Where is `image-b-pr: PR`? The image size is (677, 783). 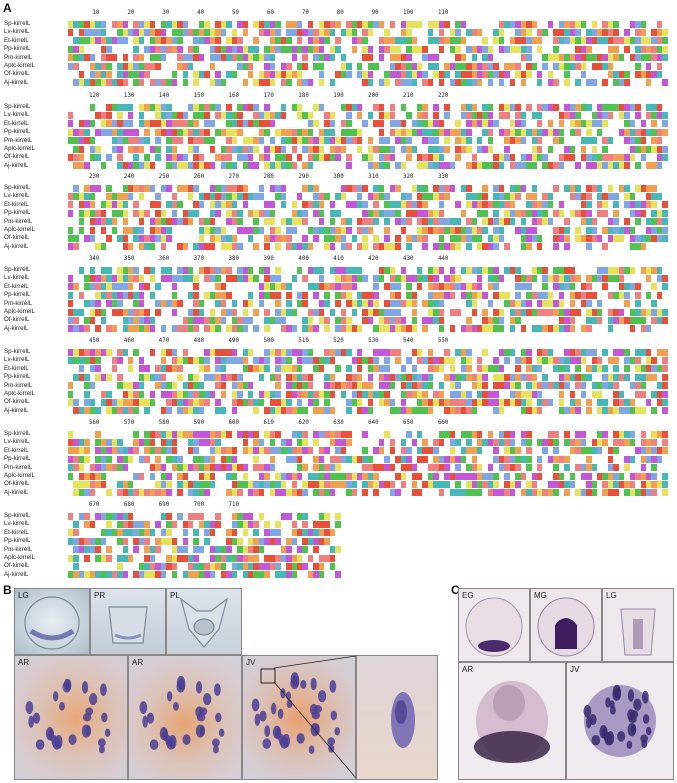
image-b-pr: PR is located at coordinates (128, 621).